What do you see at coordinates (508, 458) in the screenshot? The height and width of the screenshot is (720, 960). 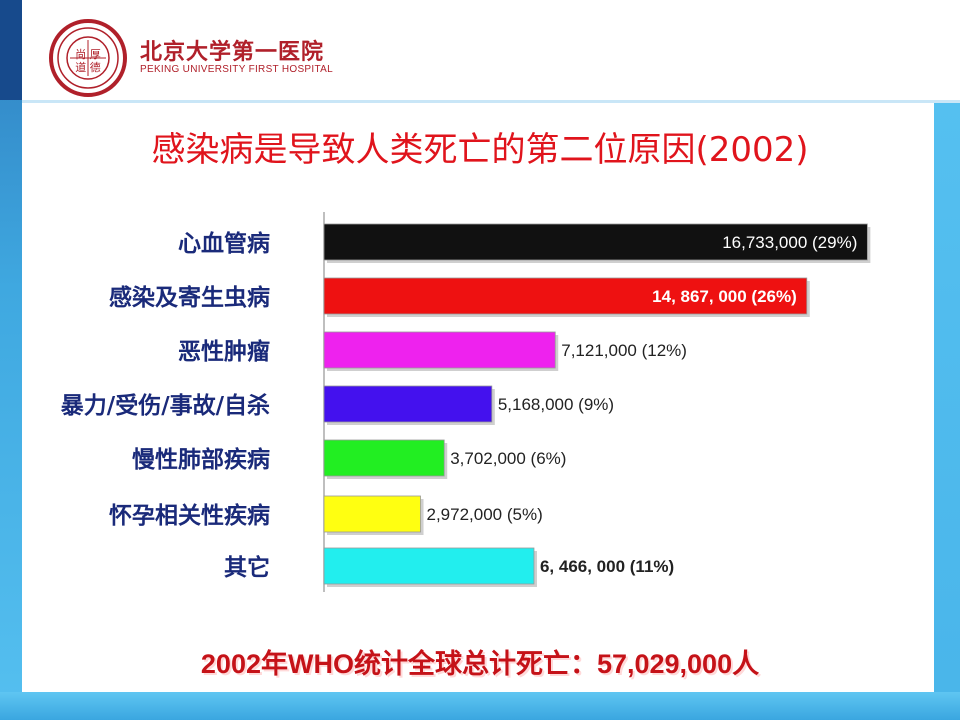 I see `data-label: 3,702,000 (6%)` at bounding box center [508, 458].